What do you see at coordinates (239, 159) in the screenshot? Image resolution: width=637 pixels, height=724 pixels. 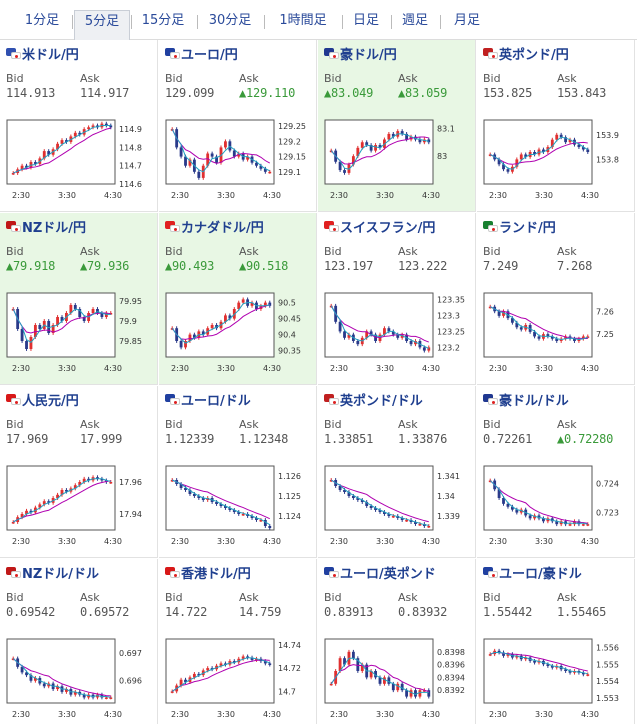 I see `price-chart: 129.25 129.2 129.15 129.1 2:30 3:30 4:30` at bounding box center [239, 159].